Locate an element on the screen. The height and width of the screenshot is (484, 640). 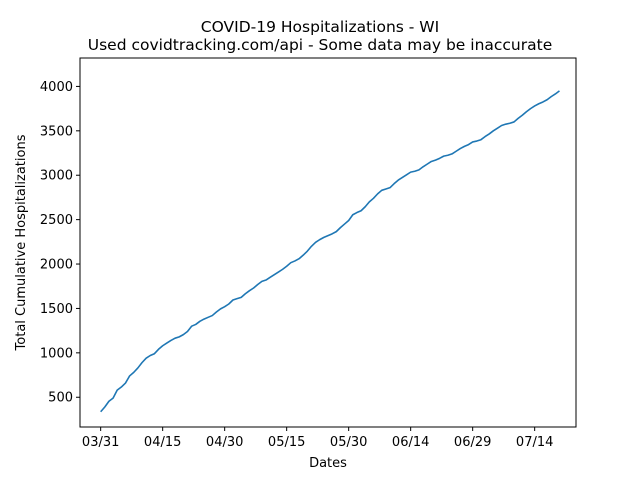
x-tick-label: 05/30 is located at coordinates (348, 442).